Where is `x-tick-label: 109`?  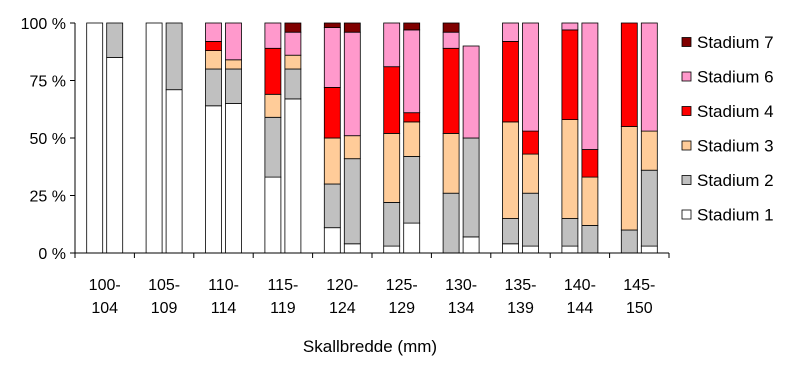
x-tick-label: 109 is located at coordinates (164, 308).